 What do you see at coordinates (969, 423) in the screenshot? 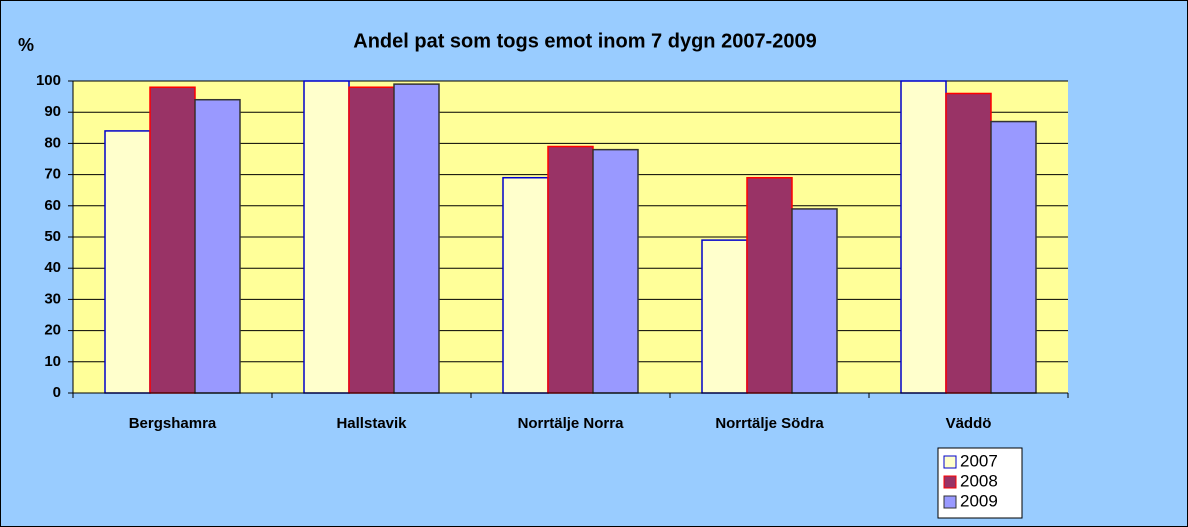
I see `x-tick-label: Väddö` at bounding box center [969, 423].